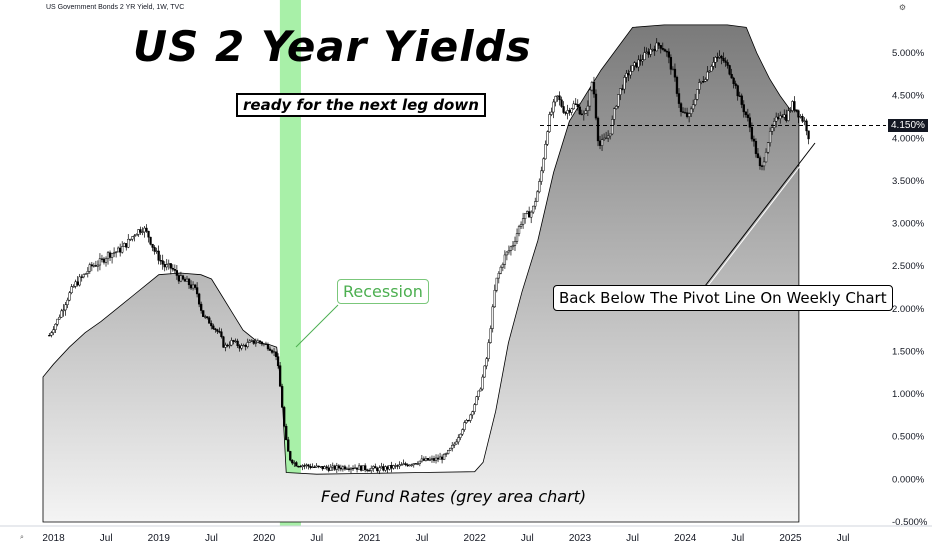 The image size is (932, 550). Describe the element at coordinates (908, 266) in the screenshot. I see `y-tick-label: 2.500%` at that location.